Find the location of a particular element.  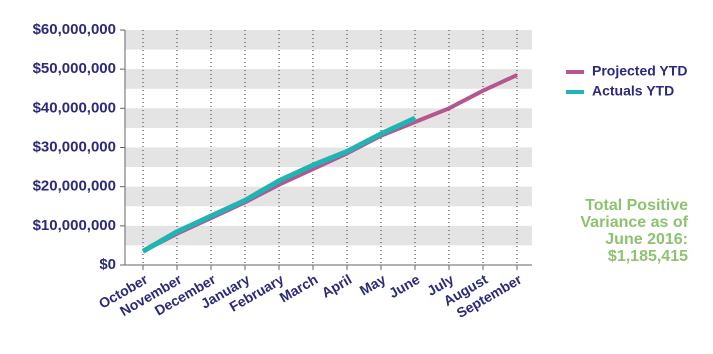

annotation: Total Positive is located at coordinates (636, 205).